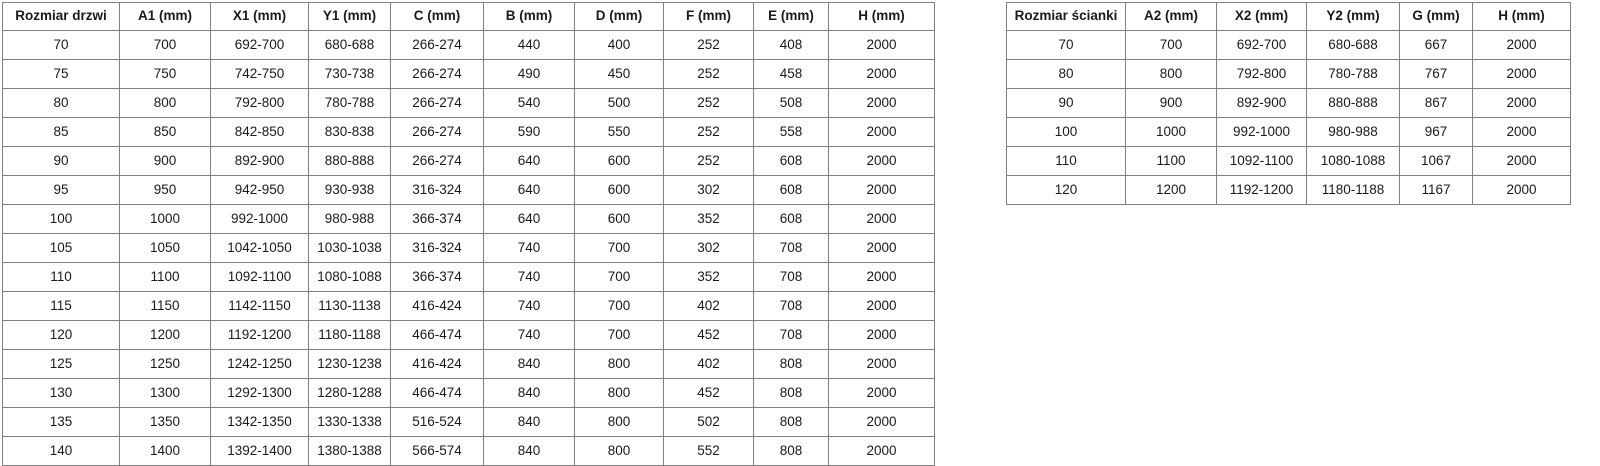 This screenshot has width=1600, height=466. I want to click on table-cell: 416-424, so click(437, 364).